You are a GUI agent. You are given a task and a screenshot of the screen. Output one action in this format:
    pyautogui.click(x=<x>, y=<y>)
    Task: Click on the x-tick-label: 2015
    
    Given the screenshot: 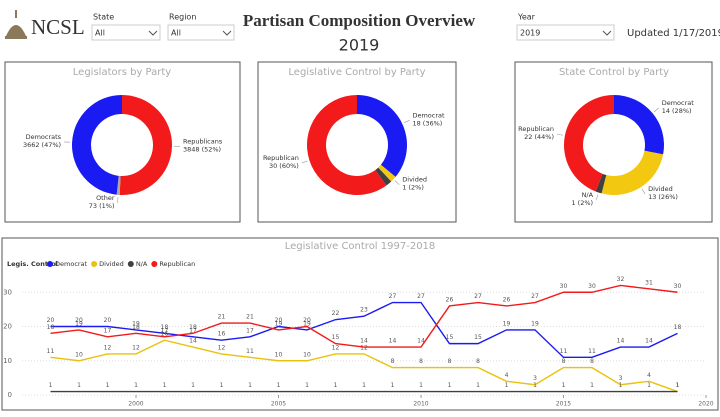 What is the action you would take?
    pyautogui.click(x=563, y=404)
    